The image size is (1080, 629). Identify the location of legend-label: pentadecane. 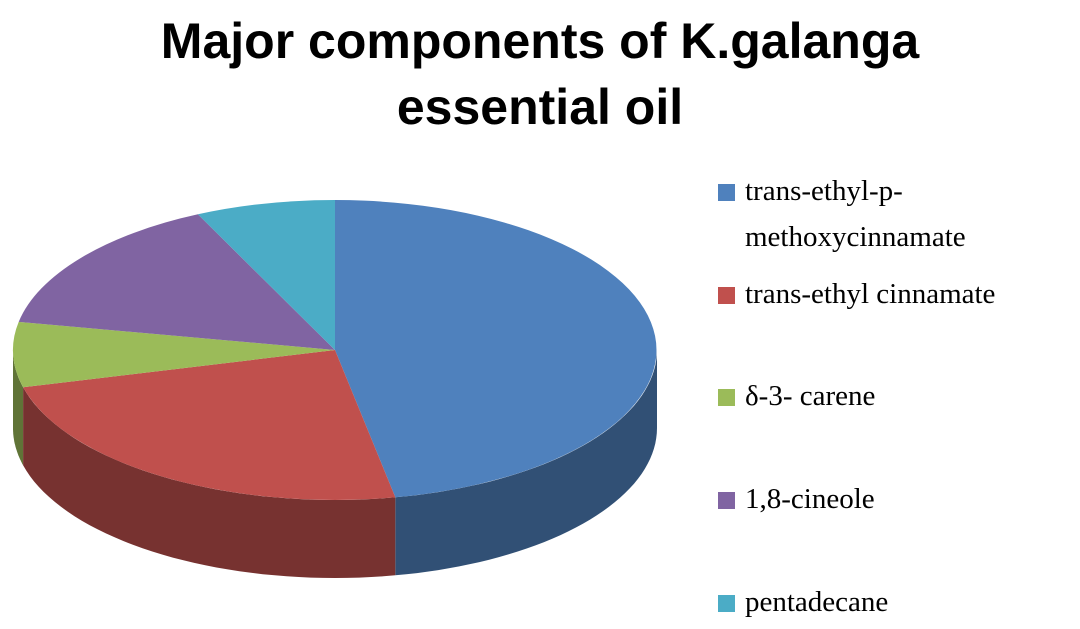
(817, 601).